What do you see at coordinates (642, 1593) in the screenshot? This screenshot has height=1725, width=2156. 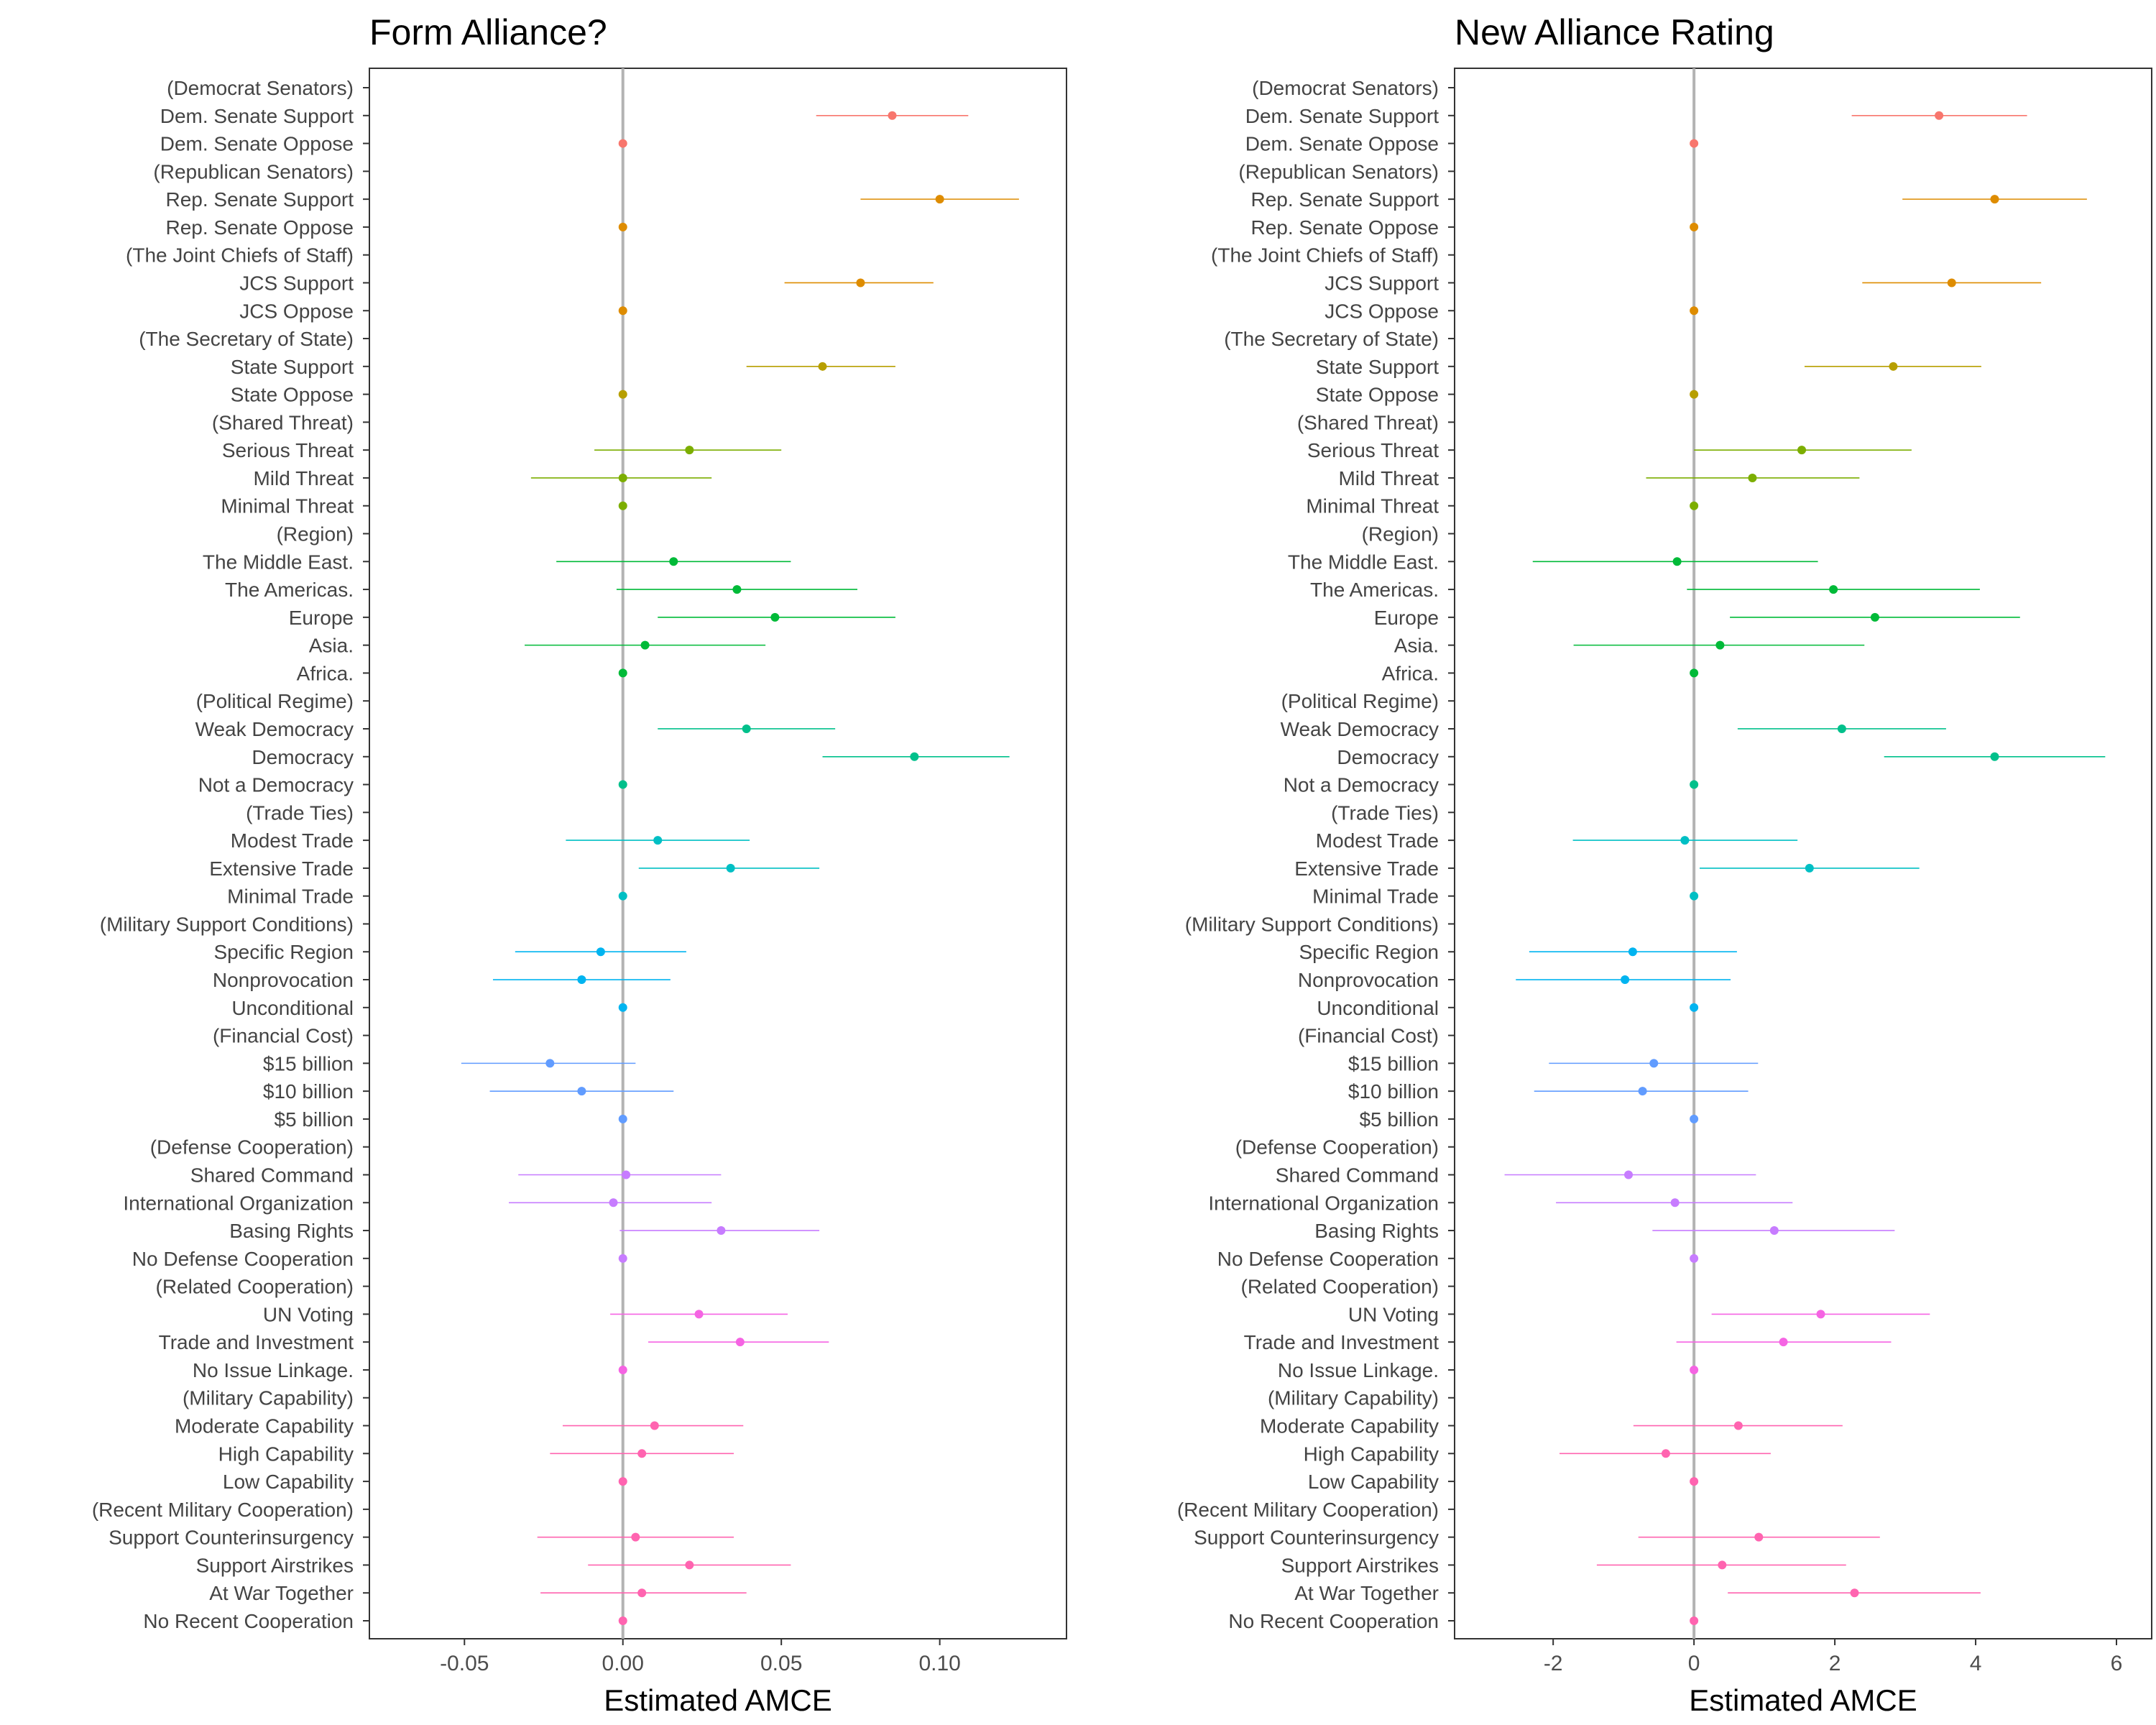 I see `point-at-war-together` at bounding box center [642, 1593].